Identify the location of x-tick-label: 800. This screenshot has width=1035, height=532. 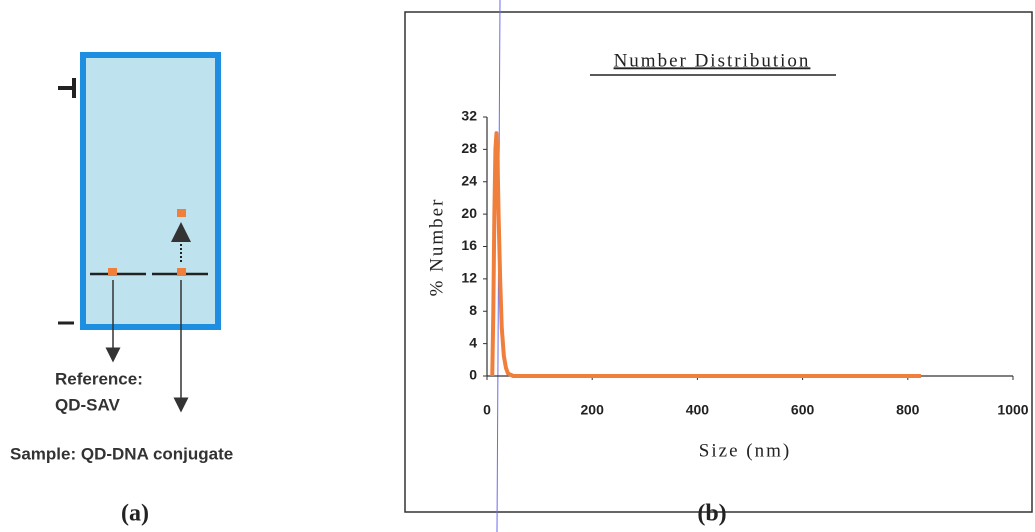
(908, 410).